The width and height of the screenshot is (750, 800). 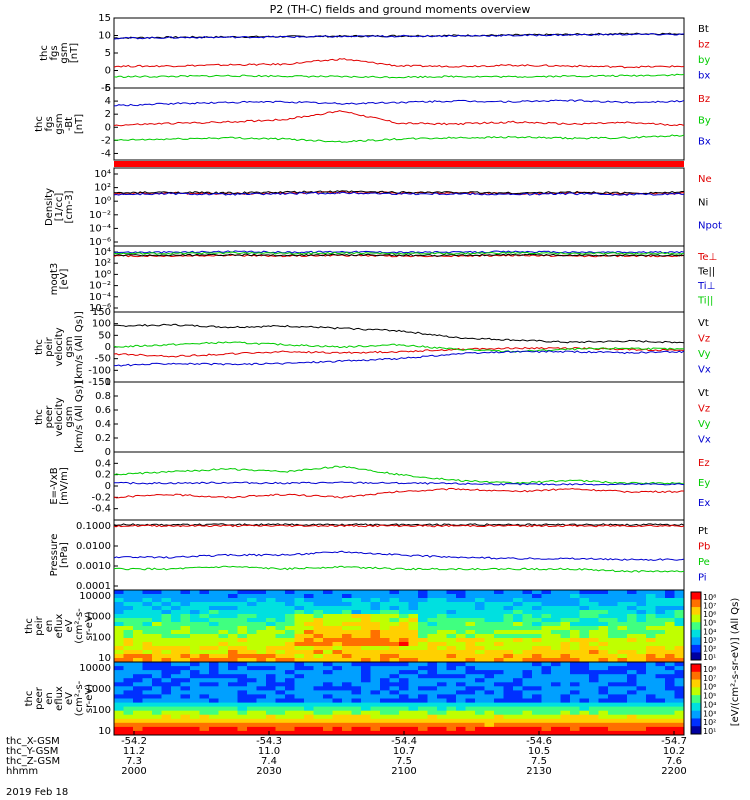 I want to click on series-line-Ex, so click(x=399, y=483).